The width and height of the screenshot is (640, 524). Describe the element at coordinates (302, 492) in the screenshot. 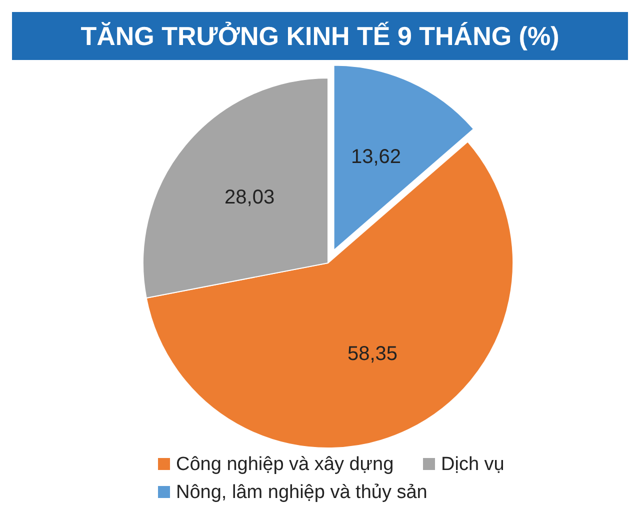

I see `legend-label: Nông, lâm nghiệp và thủy sản` at that location.